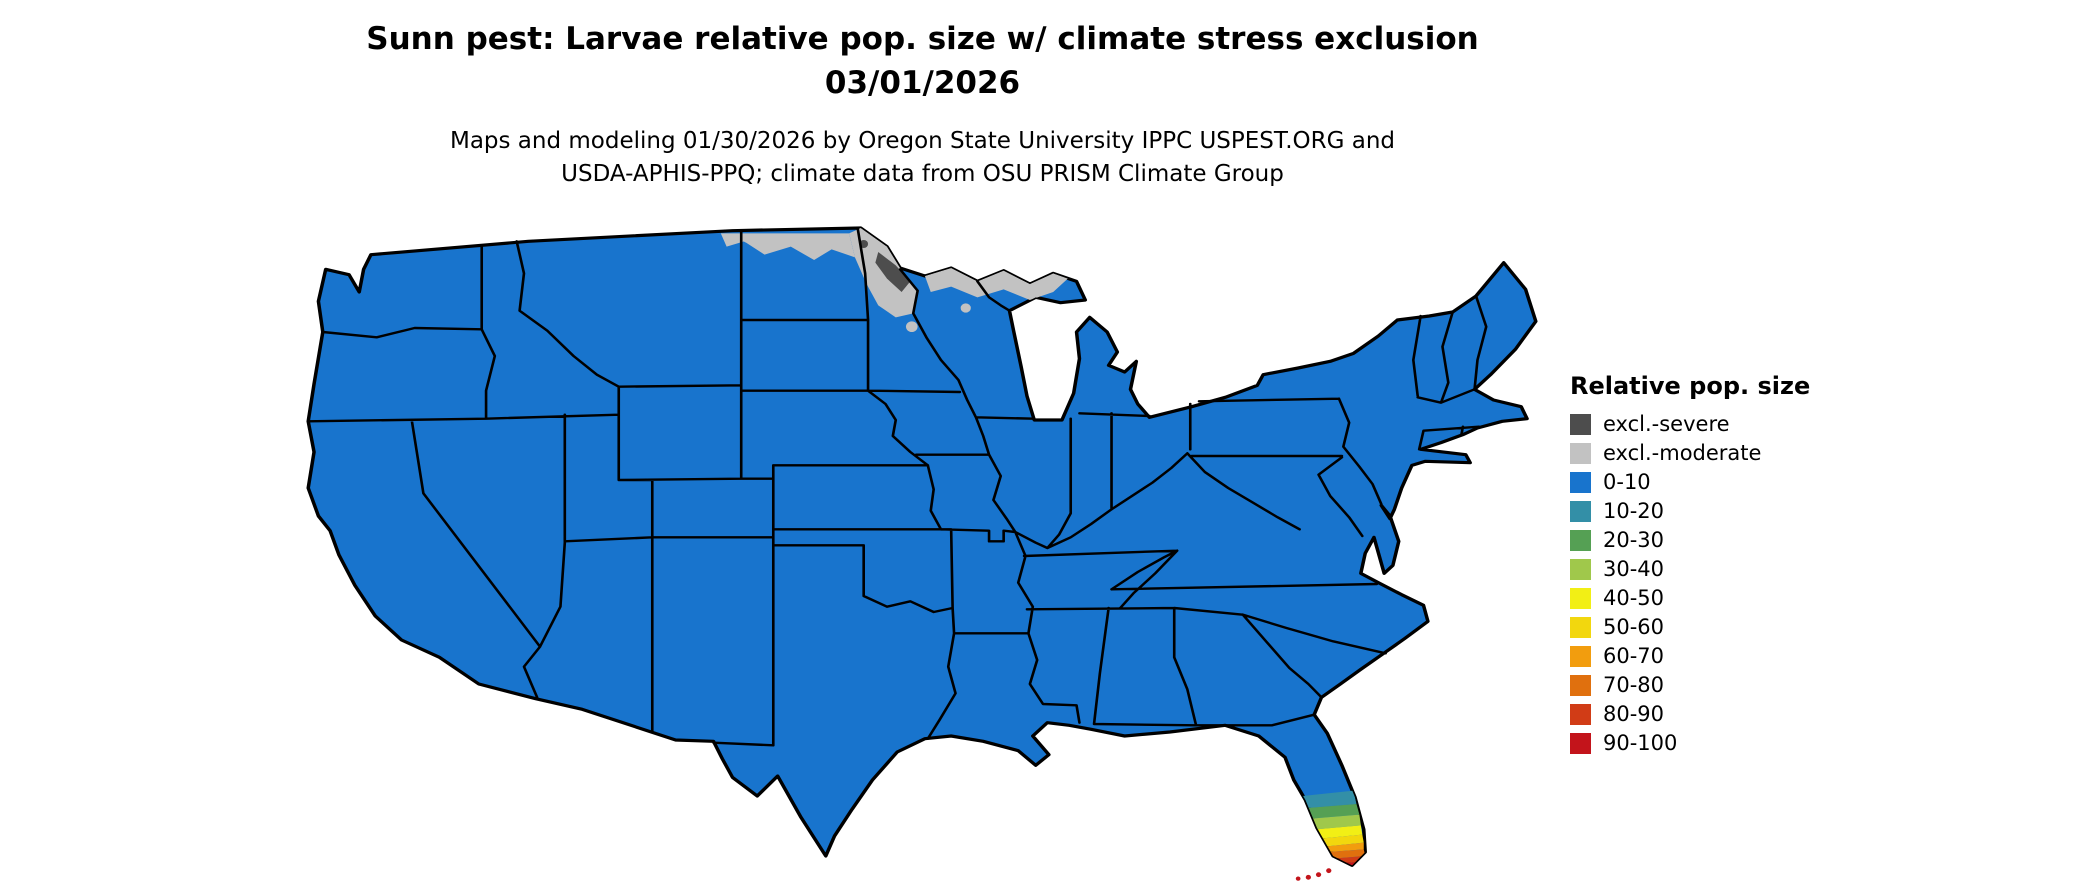  Describe the element at coordinates (922, 82) in the screenshot. I see `map-date: 03/01/2026` at that location.